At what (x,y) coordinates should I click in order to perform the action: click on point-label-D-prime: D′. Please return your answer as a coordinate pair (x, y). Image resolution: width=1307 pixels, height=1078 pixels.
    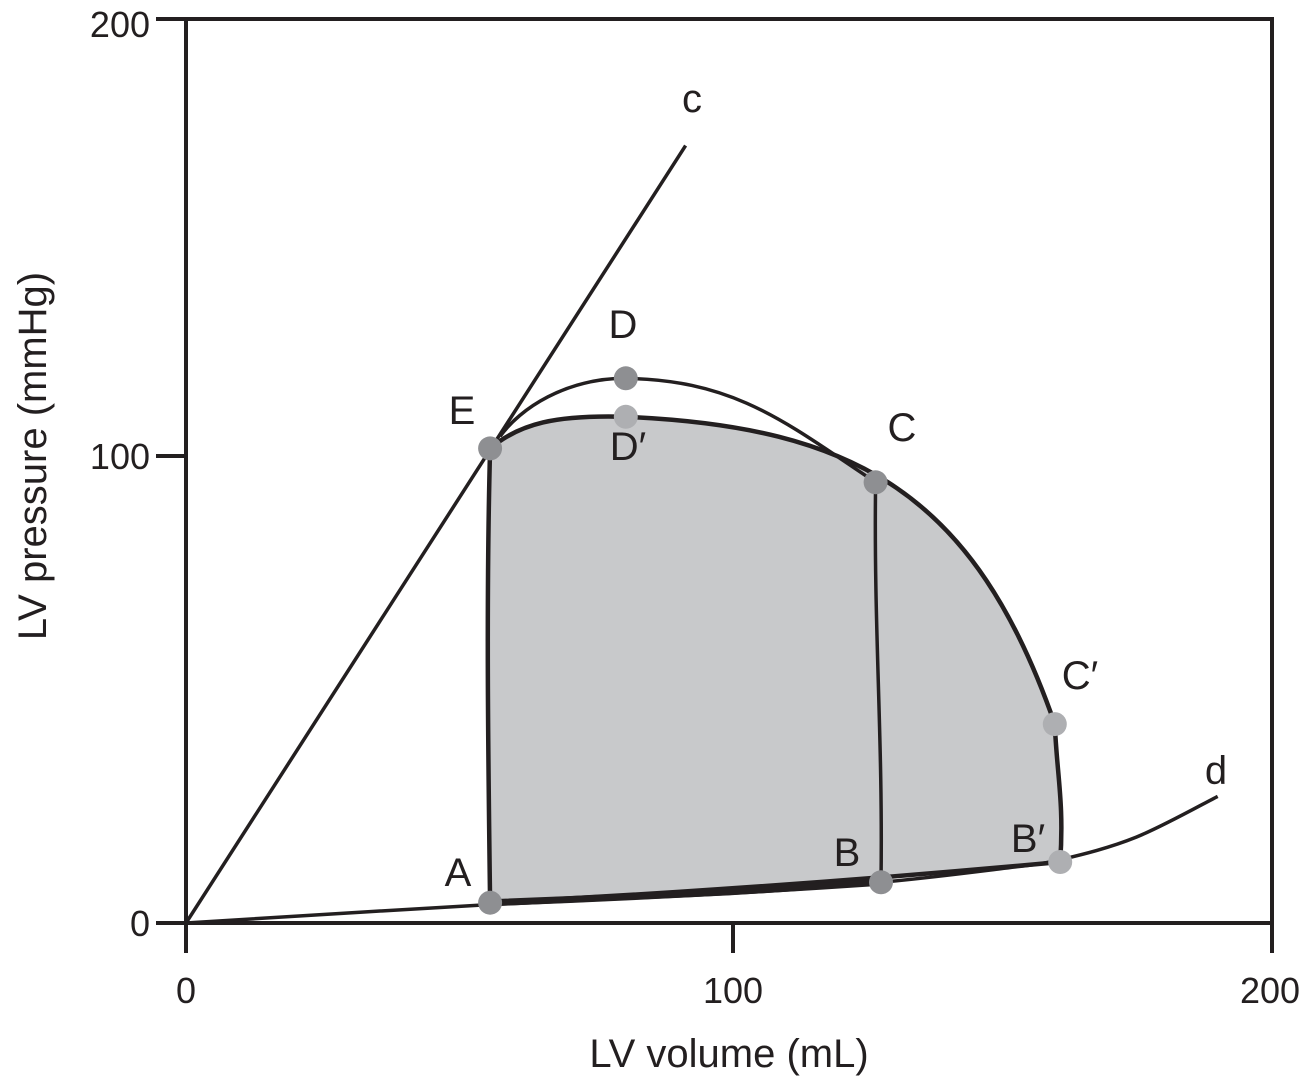
    Looking at the image, I should click on (628, 447).